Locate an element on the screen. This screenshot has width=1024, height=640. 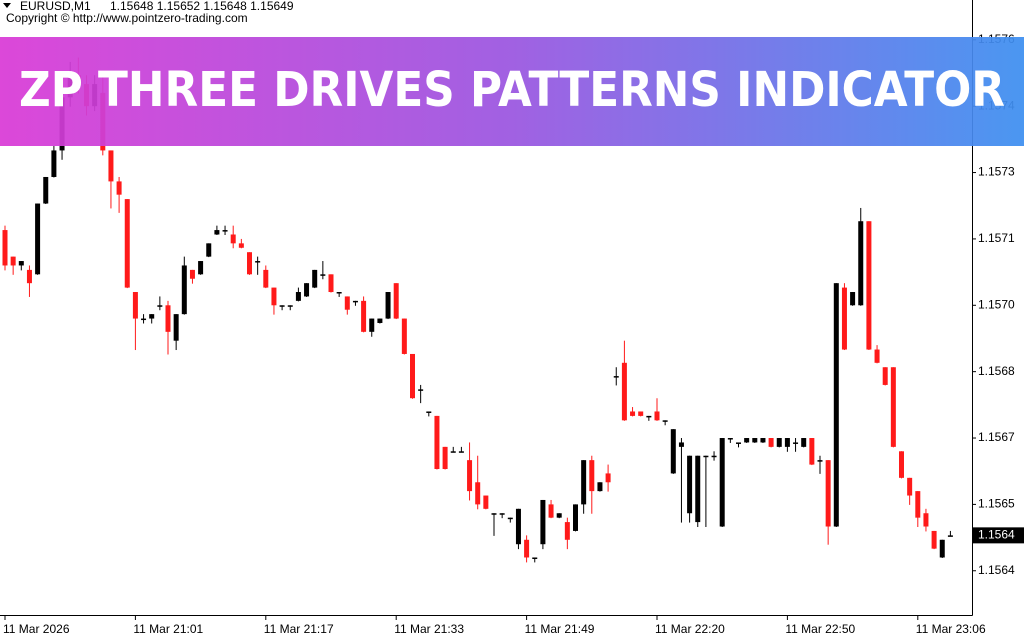
collapse-arrow is located at coordinates (7, 5).